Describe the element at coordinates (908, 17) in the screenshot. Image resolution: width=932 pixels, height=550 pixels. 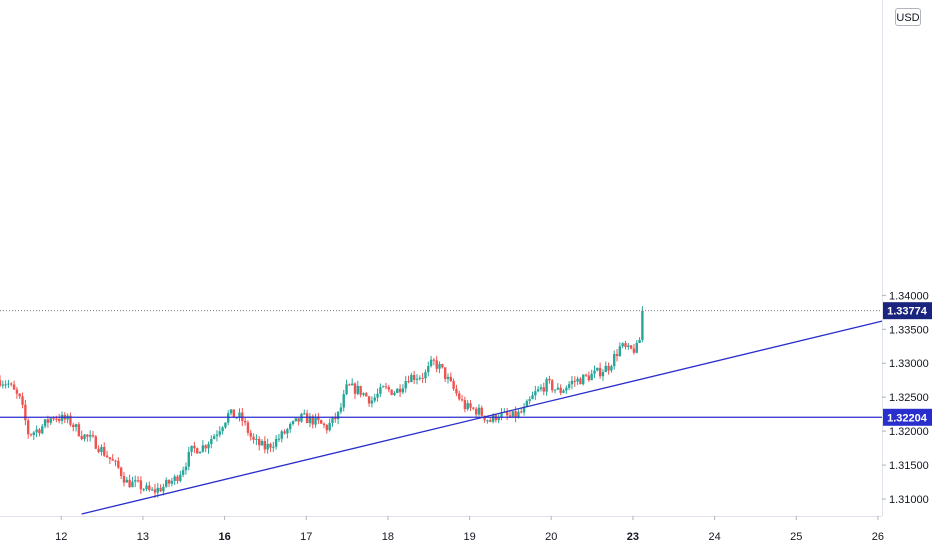
I see `currency-selector: USD` at that location.